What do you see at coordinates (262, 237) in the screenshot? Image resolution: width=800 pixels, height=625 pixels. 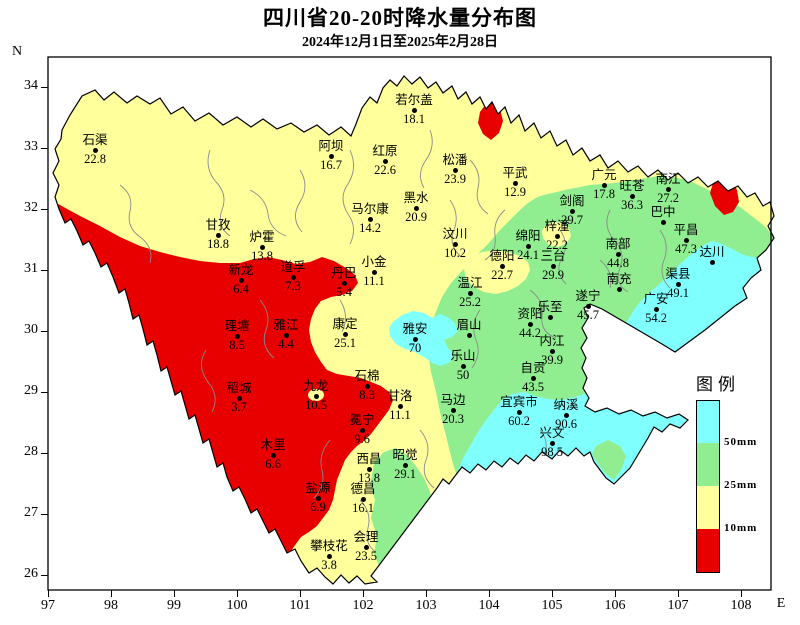 I see `station-name: 炉霍` at bounding box center [262, 237].